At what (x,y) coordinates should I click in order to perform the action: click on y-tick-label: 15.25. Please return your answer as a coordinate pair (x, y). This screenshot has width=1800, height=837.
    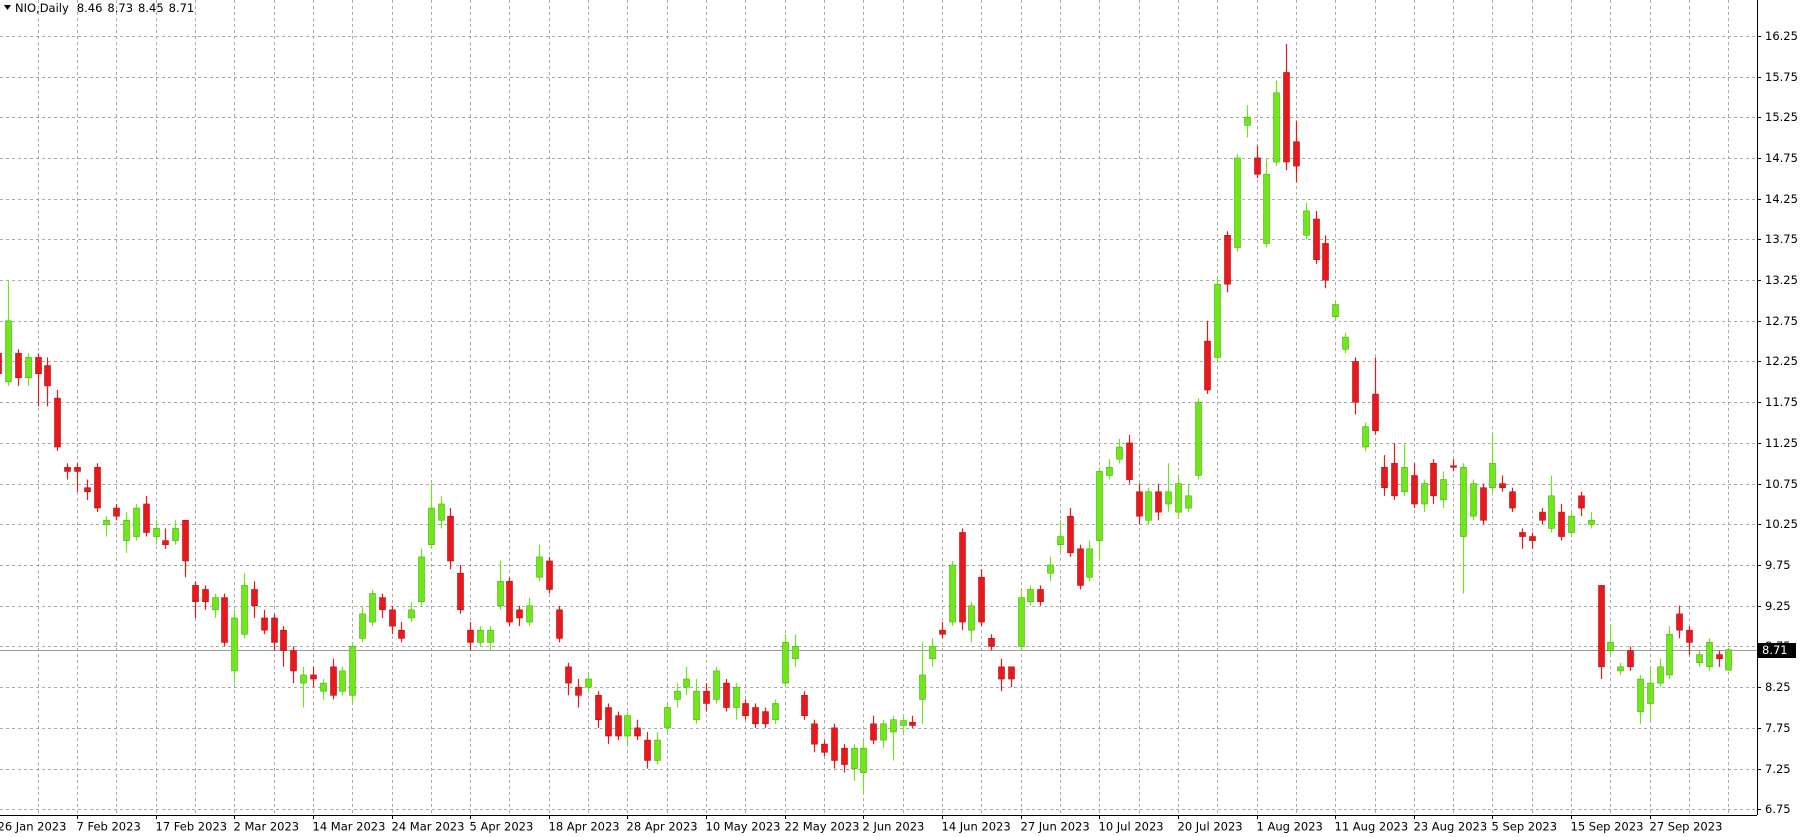
    Looking at the image, I should click on (1781, 117).